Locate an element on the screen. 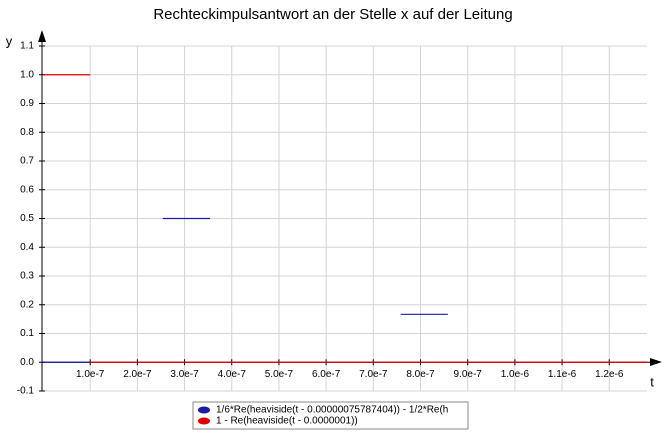 The width and height of the screenshot is (666, 444). y-axis-arrow is located at coordinates (42, 36).